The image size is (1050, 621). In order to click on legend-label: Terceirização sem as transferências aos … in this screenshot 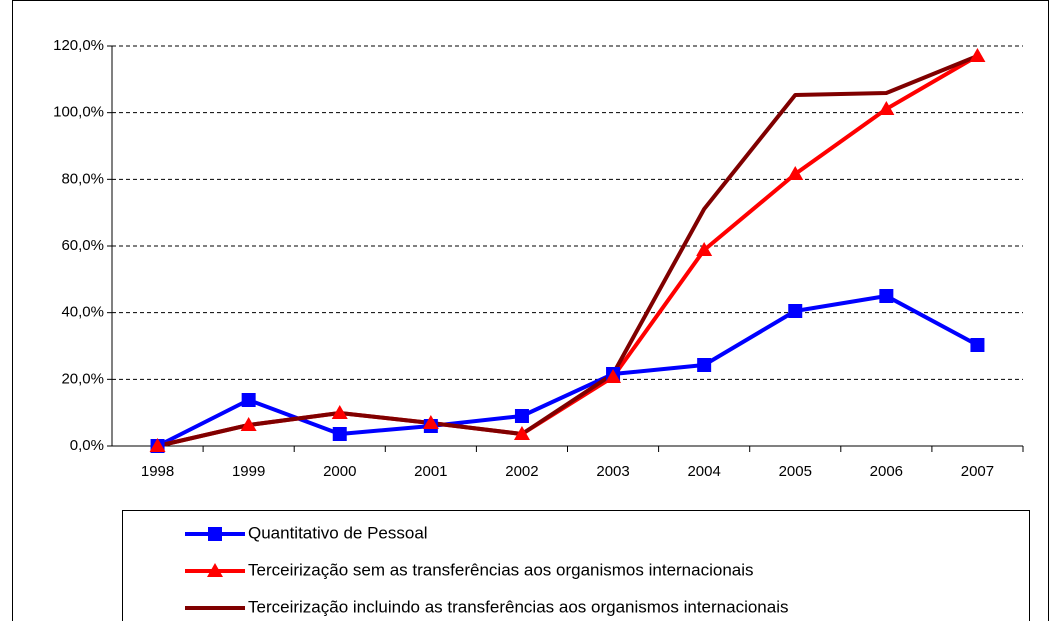, I will do `click(501, 569)`.